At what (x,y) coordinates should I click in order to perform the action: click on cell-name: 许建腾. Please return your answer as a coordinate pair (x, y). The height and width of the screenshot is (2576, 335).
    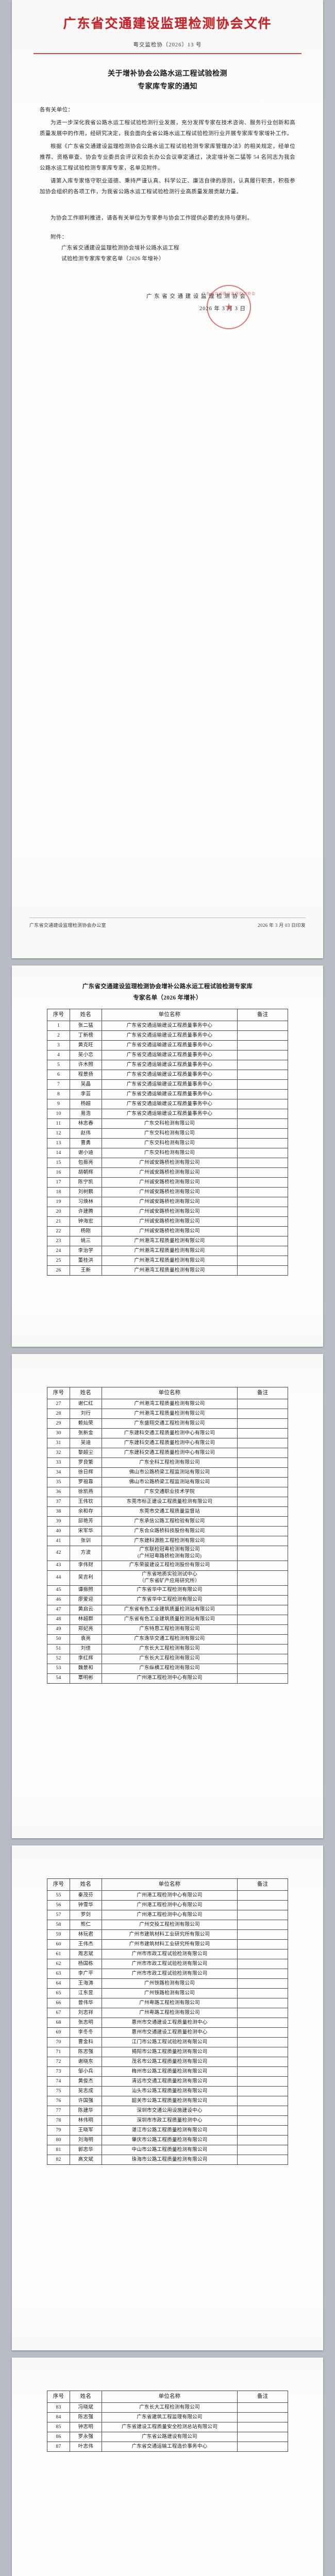
    Looking at the image, I should click on (85, 1212).